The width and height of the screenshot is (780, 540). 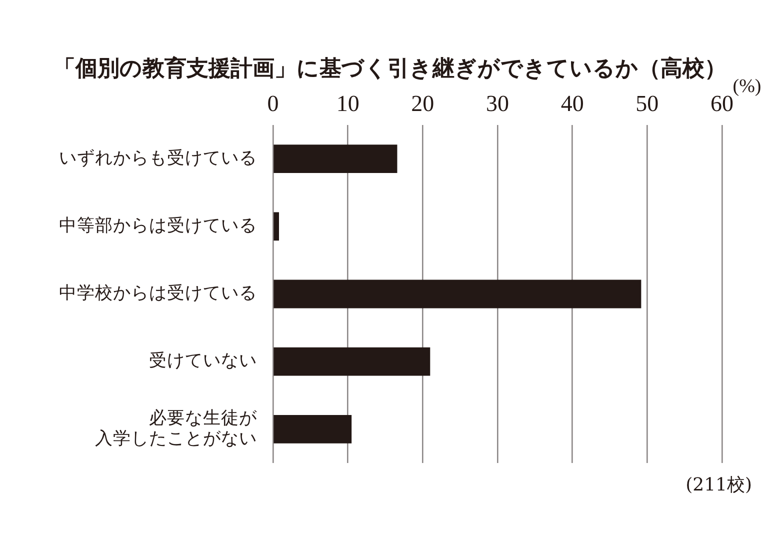 I want to click on y-tick-label: 中等部からは受けている, so click(x=158, y=225).